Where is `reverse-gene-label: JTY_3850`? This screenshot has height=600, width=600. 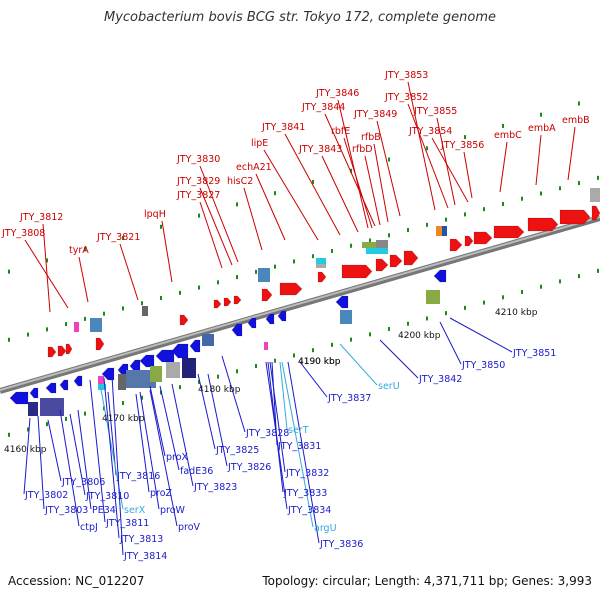
reverse-gene-label: JTY_3850 is located at coordinates (483, 365).